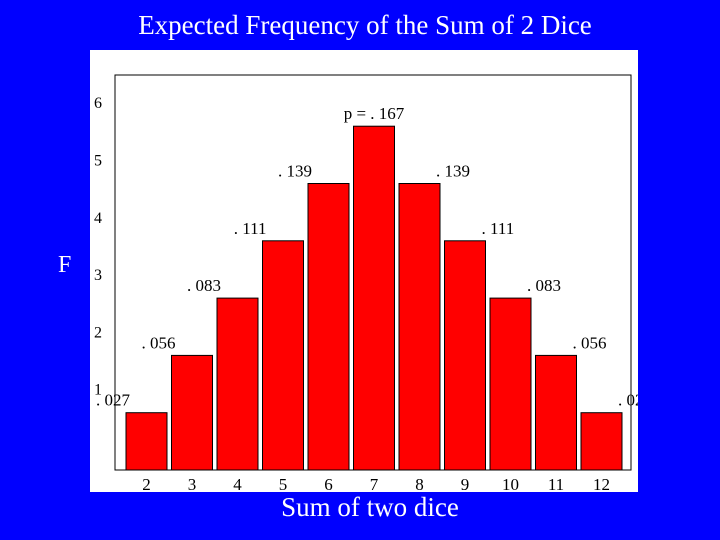 This screenshot has width=720, height=540. I want to click on x-tick-label: 2, so click(146, 483).